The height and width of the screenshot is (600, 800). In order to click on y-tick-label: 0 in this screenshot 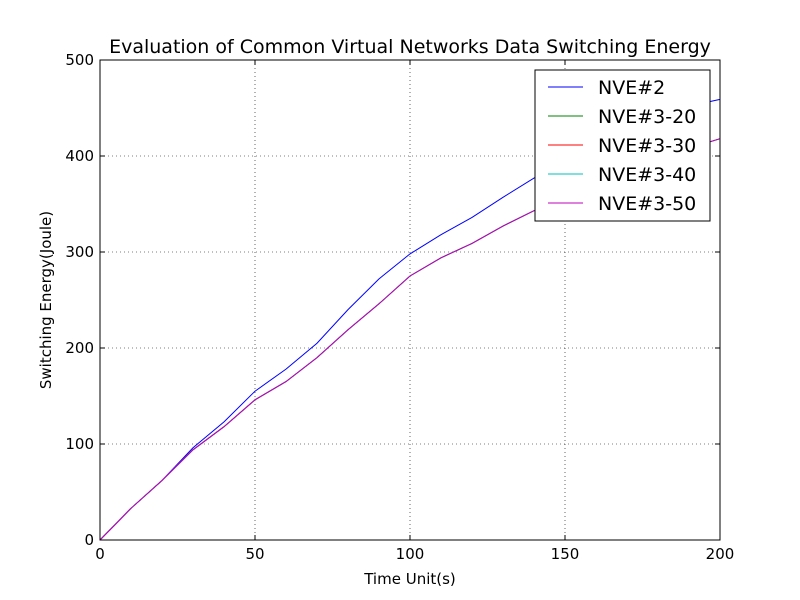, I will do `click(89, 540)`.